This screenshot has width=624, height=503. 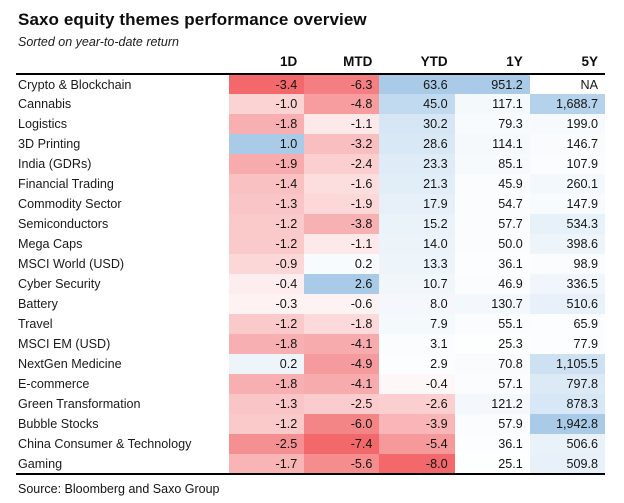 I want to click on theme-row: Crypto & Blockchain -3.4 -6.3 63.6 951.2 NA, so click(x=310, y=84).